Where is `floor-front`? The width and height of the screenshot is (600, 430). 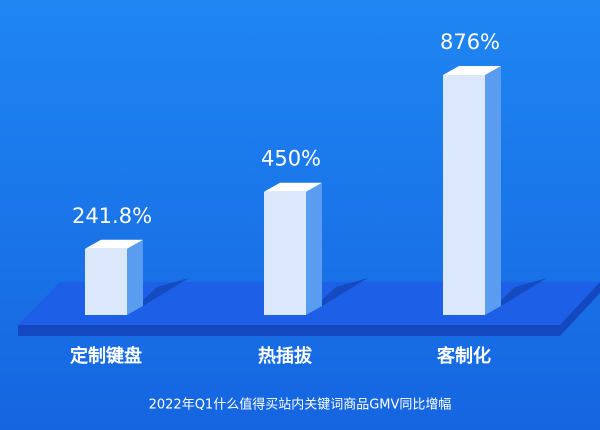
floor-front is located at coordinates (289, 330).